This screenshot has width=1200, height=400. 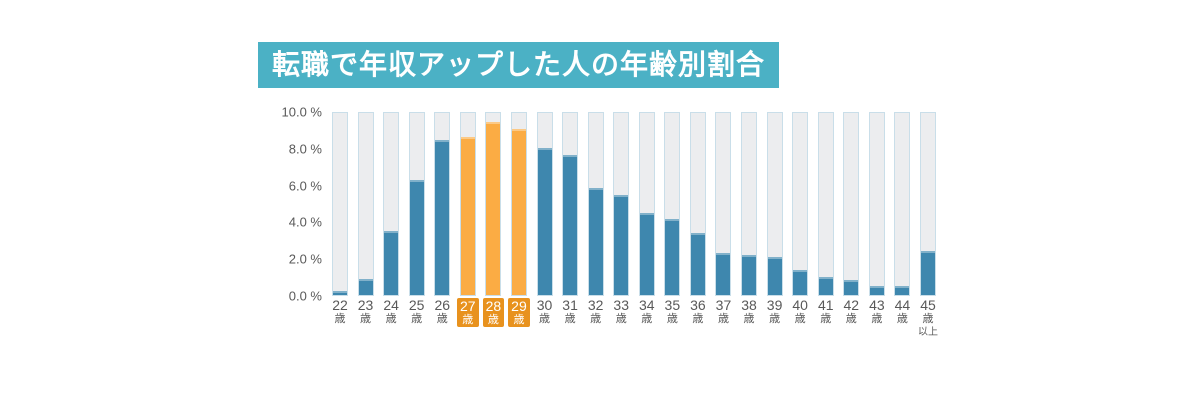 I want to click on x-tick-label: 41 歳, so click(x=825, y=311).